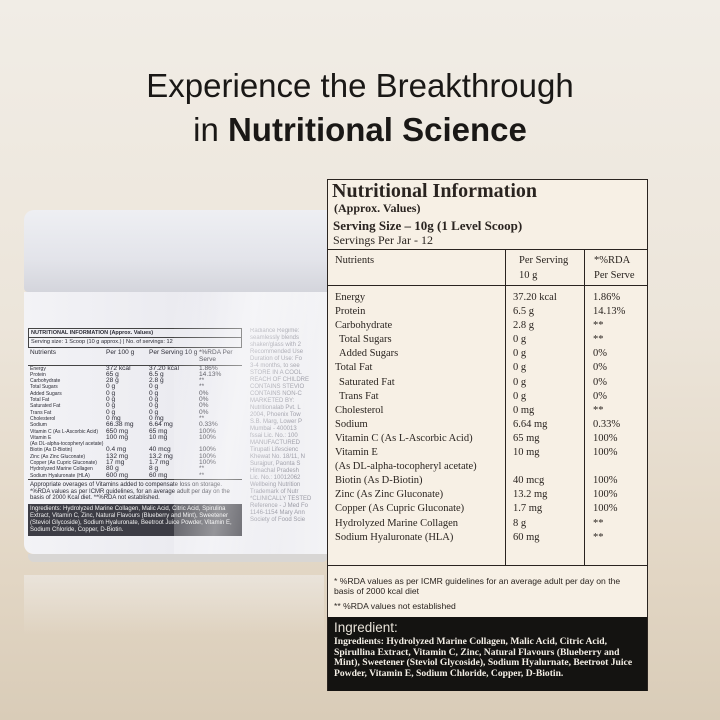 The width and height of the screenshot is (720, 720). Describe the element at coordinates (120, 425) in the screenshot. I see `jar-table-cell: 66.38 mg` at that location.